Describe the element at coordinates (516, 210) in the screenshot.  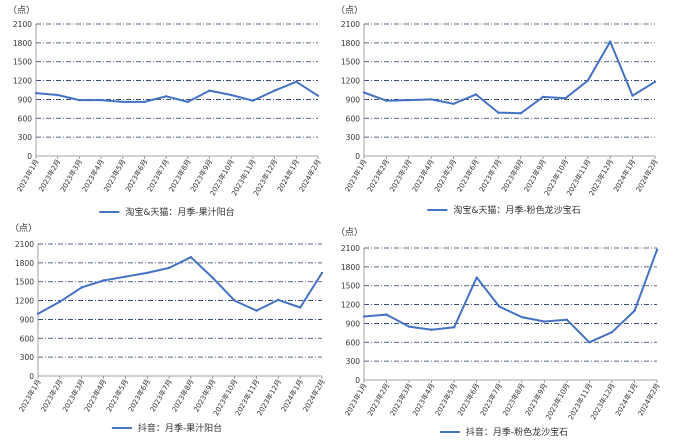
I see `legend-label: 淘宝&天猫：月季-粉色龙沙宝石` at that location.